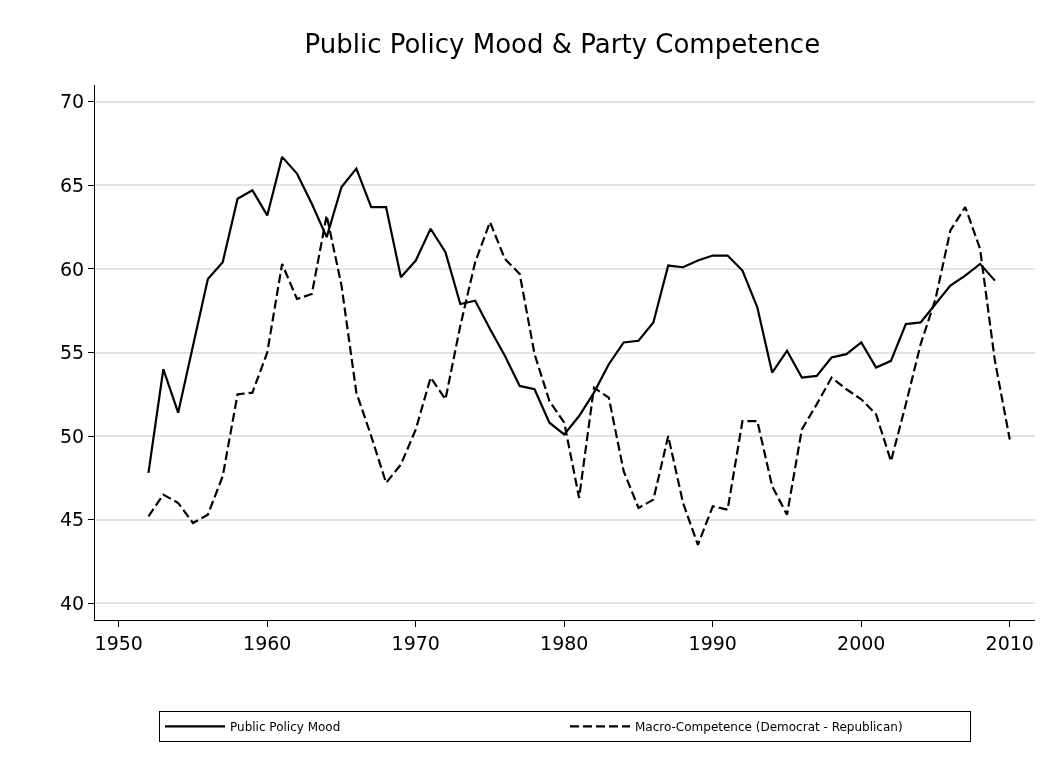  I want to click on legend-label: Macro-Competence (Democrat - Republican), so click(769, 727).